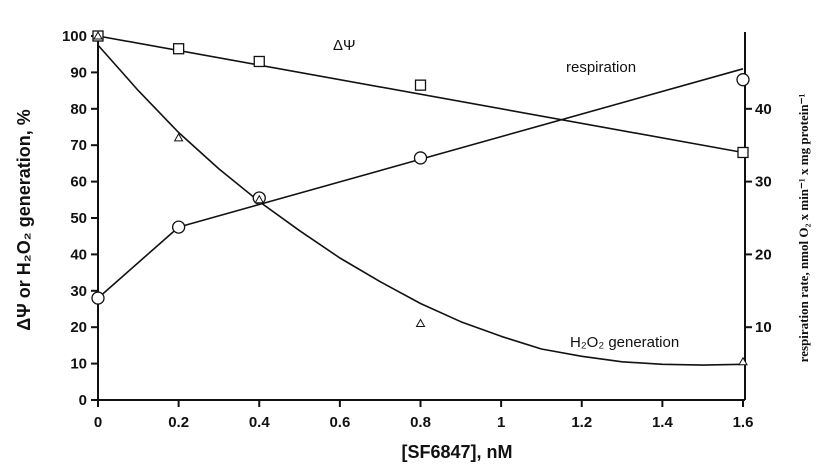 The height and width of the screenshot is (470, 825). What do you see at coordinates (78, 327) in the screenshot?
I see `y-left-tick-label: 20` at bounding box center [78, 327].